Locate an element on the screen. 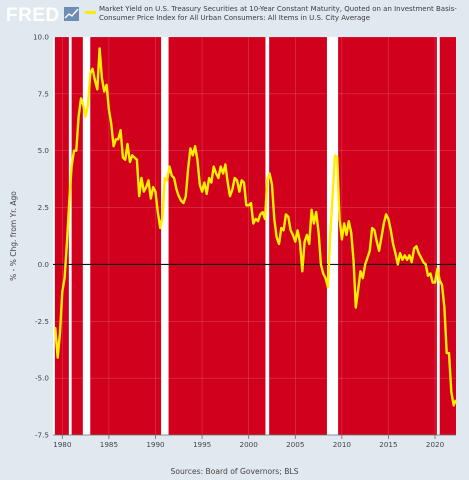 This screenshot has width=469, height=480. legend-swatch is located at coordinates (90, 12).